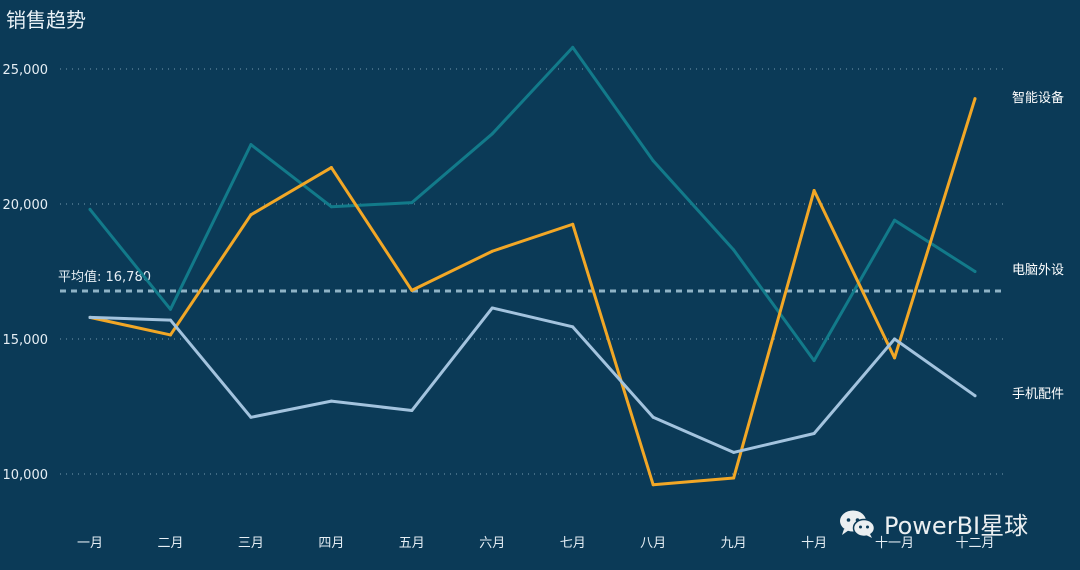 The width and height of the screenshot is (1080, 570). Describe the element at coordinates (1038, 98) in the screenshot. I see `series-label: 智能设备` at that location.